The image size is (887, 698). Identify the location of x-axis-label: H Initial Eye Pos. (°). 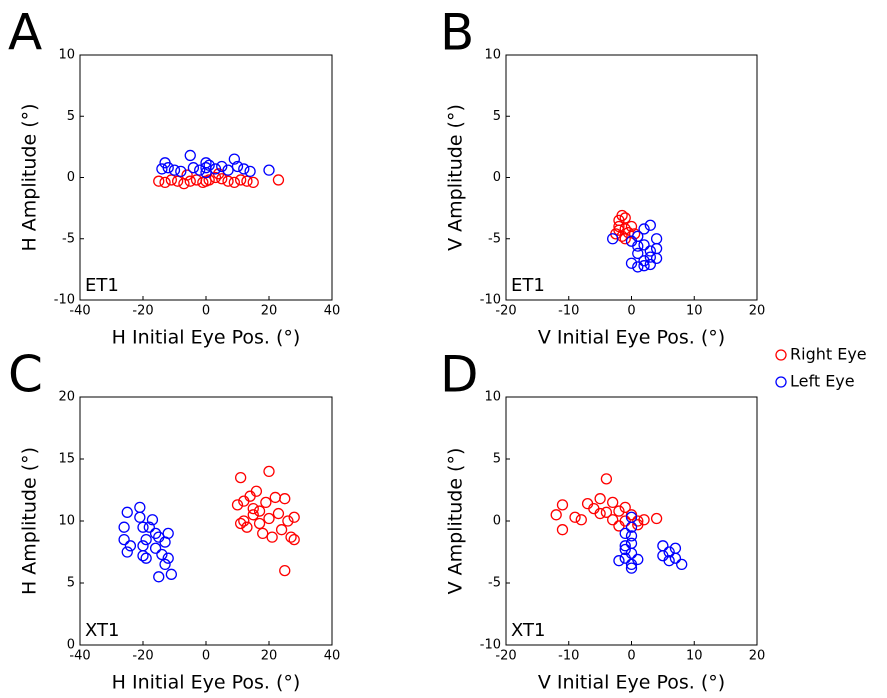
(206, 683).